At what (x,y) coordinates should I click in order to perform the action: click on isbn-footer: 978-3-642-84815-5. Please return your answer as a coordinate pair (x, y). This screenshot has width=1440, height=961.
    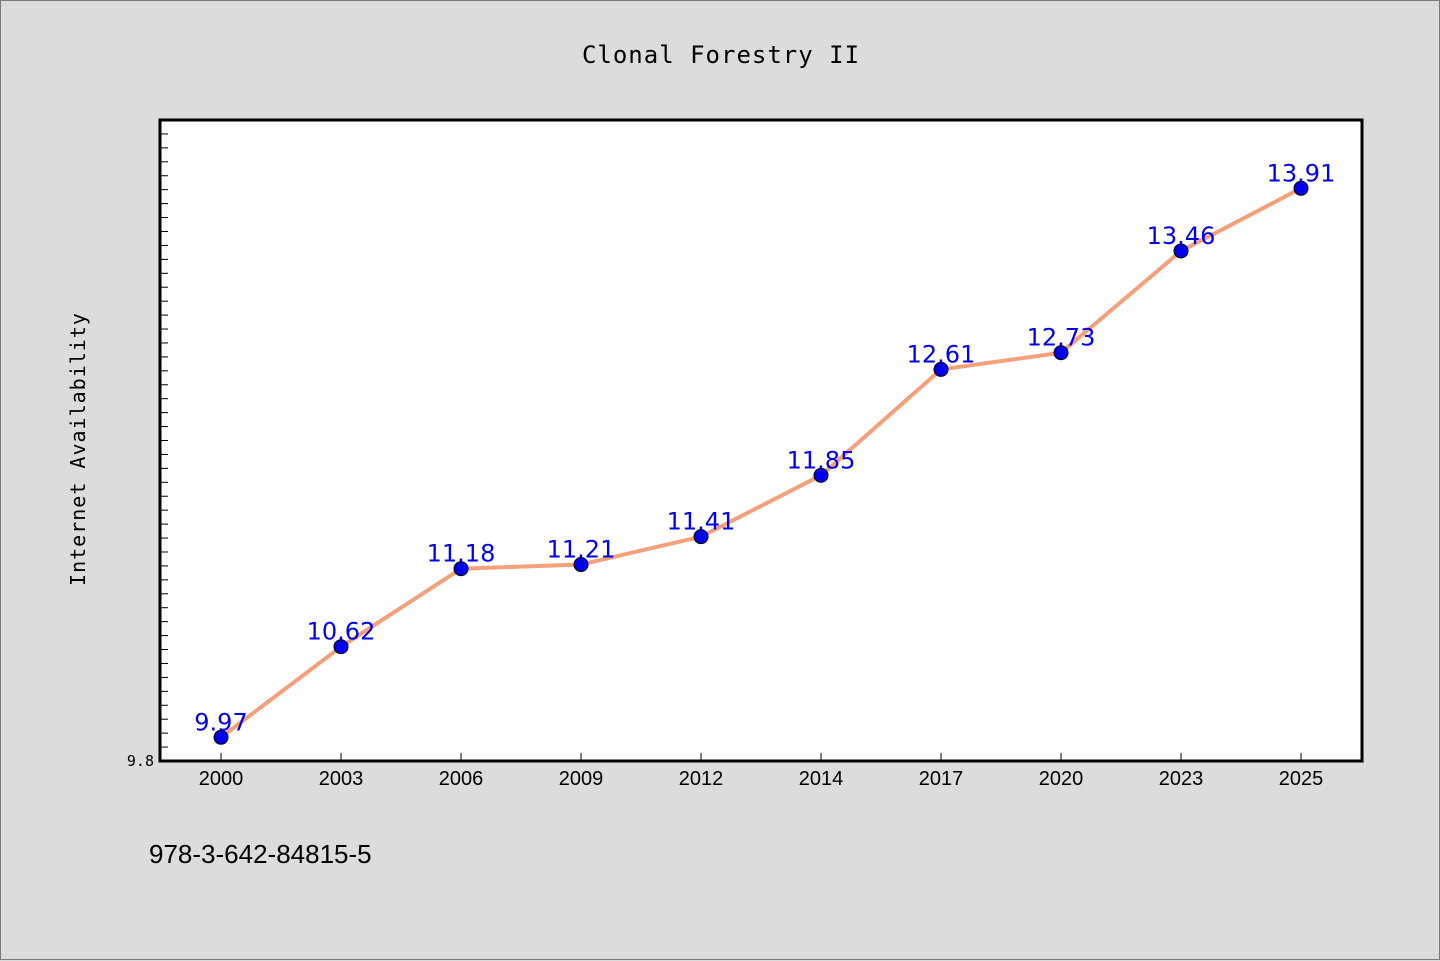
    Looking at the image, I should click on (260, 854).